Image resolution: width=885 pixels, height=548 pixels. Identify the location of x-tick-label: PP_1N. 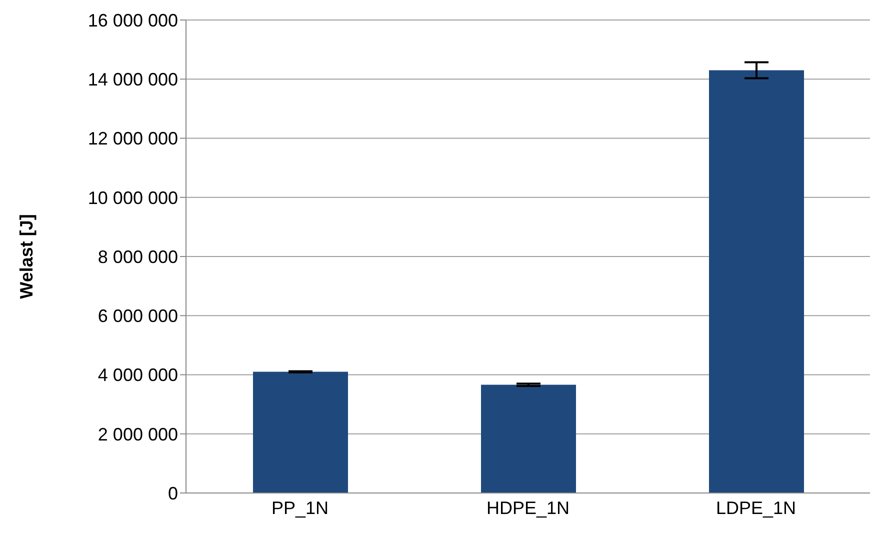
(300, 508).